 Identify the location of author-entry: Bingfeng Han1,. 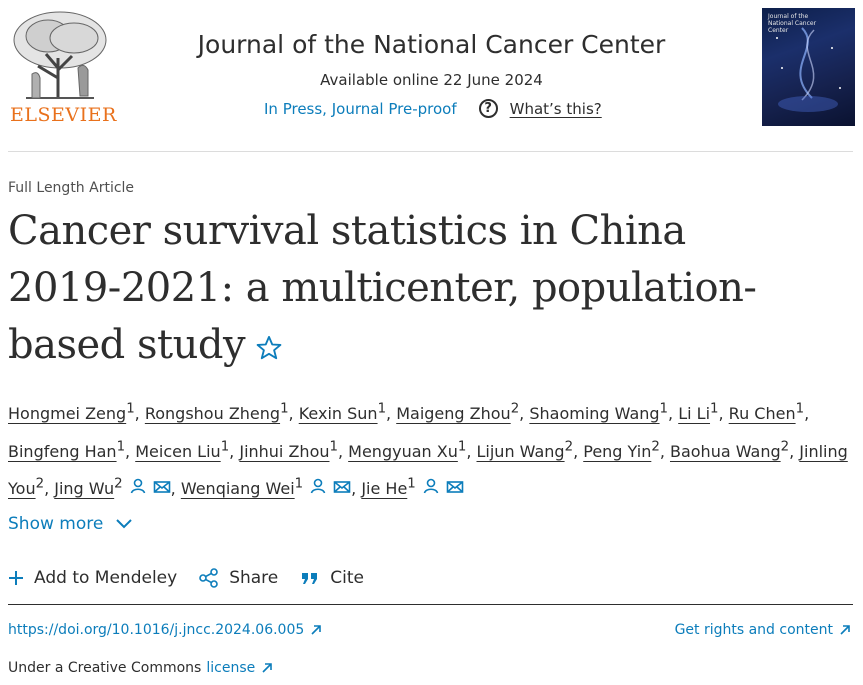
(72, 450).